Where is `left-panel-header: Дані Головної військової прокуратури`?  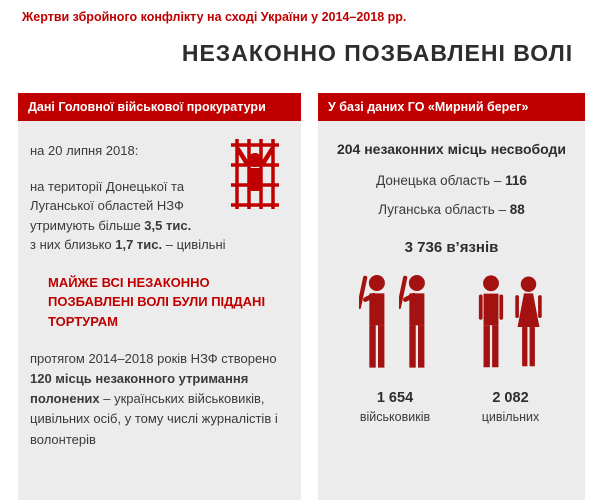 left-panel-header: Дані Головної військової прокуратури is located at coordinates (159, 107).